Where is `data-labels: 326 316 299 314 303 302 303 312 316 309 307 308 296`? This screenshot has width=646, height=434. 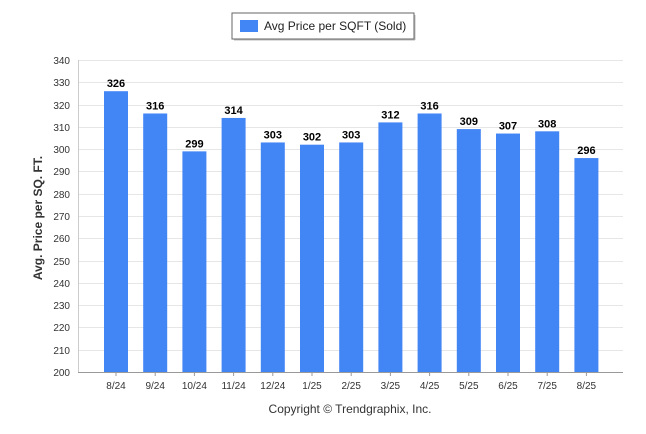 data-labels: 326 316 299 314 303 302 303 312 316 309 307 308 296 is located at coordinates (351, 117).